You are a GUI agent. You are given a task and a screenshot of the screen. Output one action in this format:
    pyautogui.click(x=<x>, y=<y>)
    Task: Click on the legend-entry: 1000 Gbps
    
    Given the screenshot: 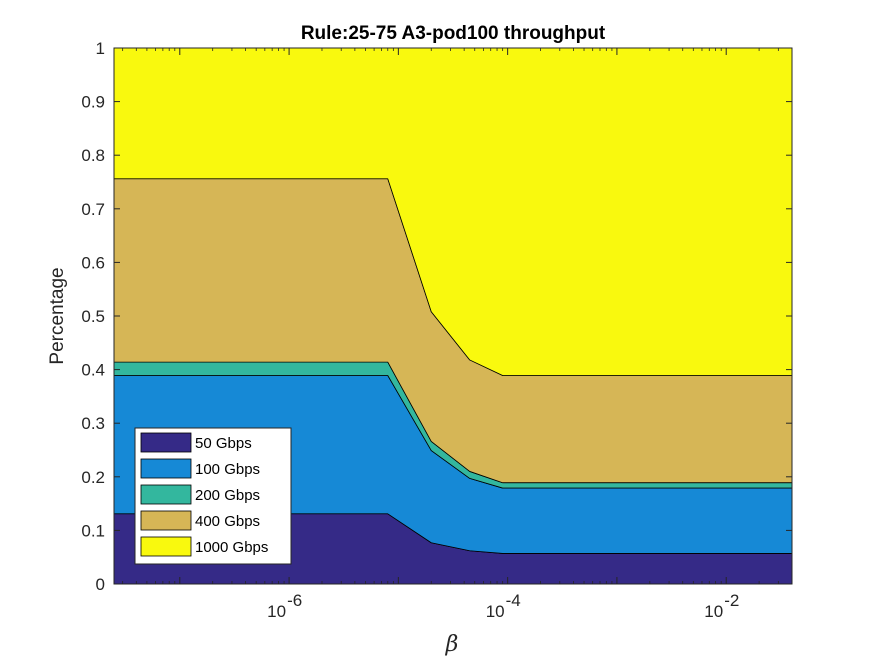 What is the action you would take?
    pyautogui.click(x=204, y=546)
    